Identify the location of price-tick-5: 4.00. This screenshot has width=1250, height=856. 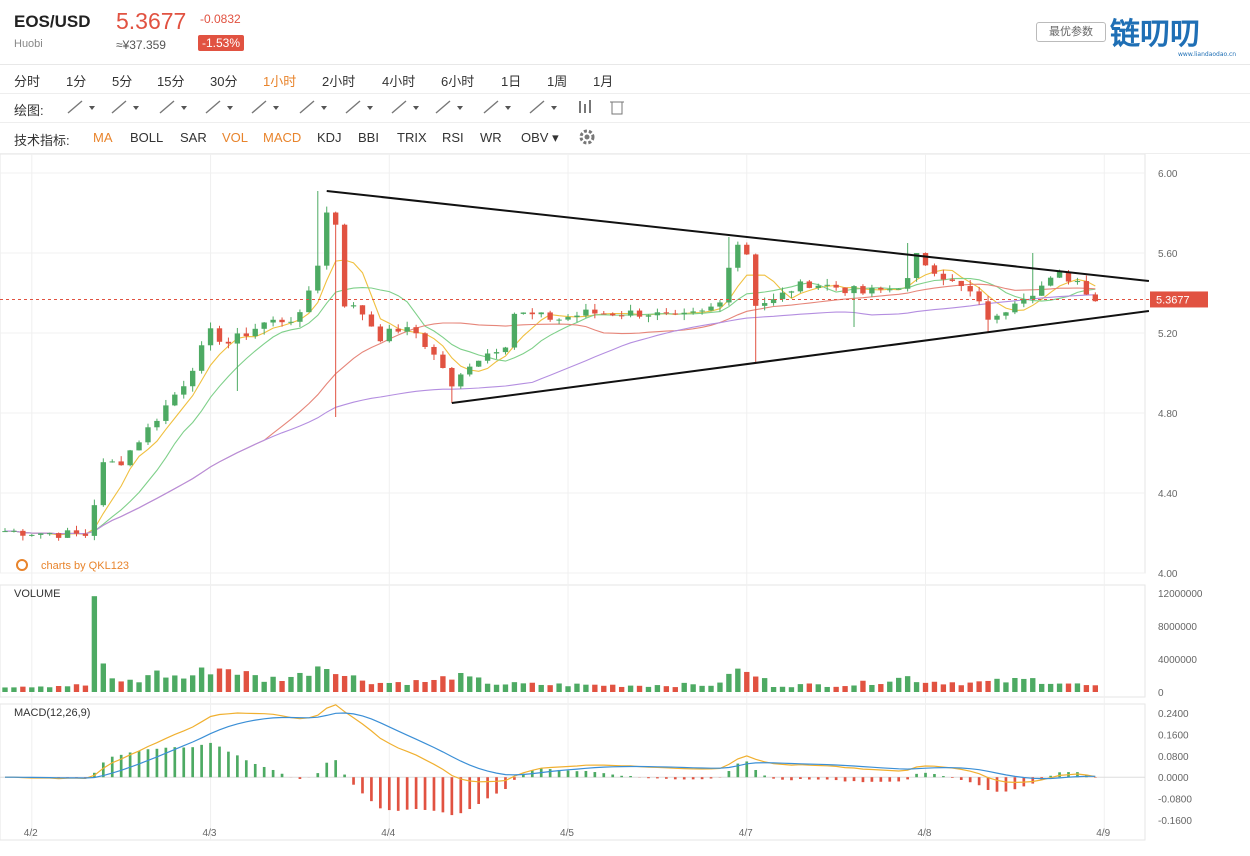
(1168, 574).